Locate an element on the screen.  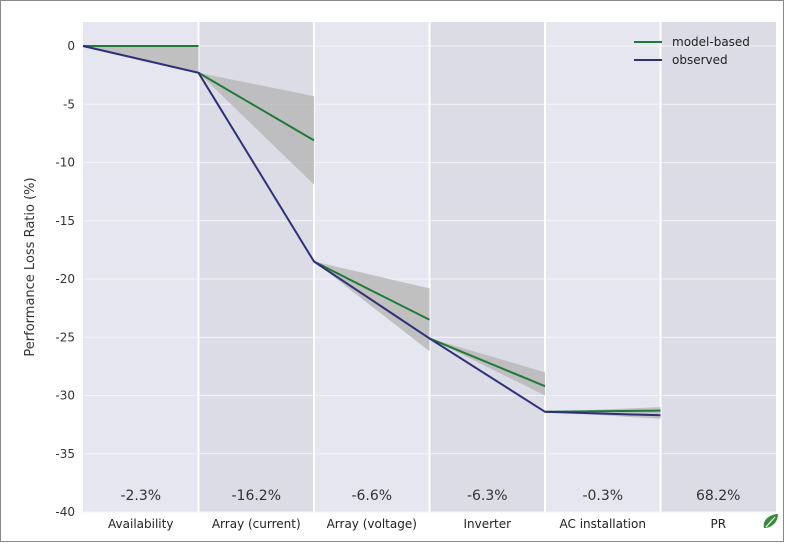
y-tick-label: -10 is located at coordinates (65, 163).